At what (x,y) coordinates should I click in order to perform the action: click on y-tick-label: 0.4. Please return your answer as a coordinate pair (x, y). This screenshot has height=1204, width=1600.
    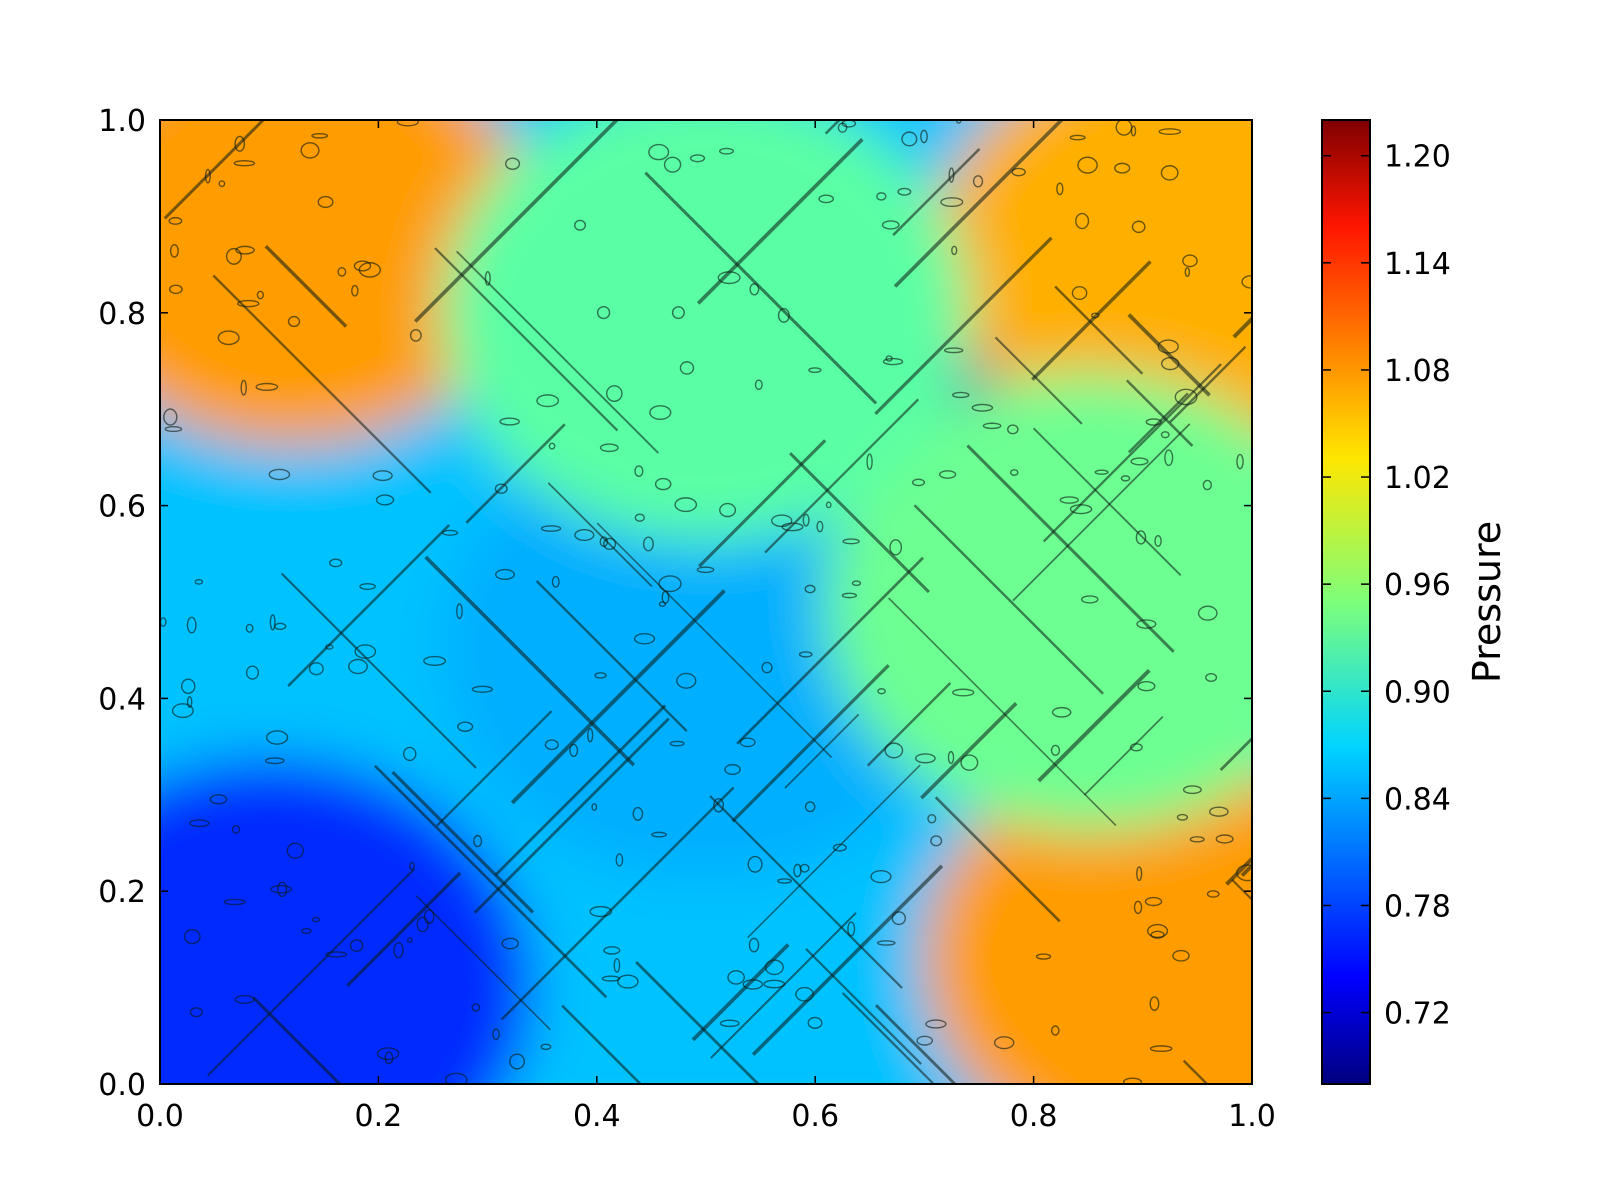
    Looking at the image, I should click on (122, 699).